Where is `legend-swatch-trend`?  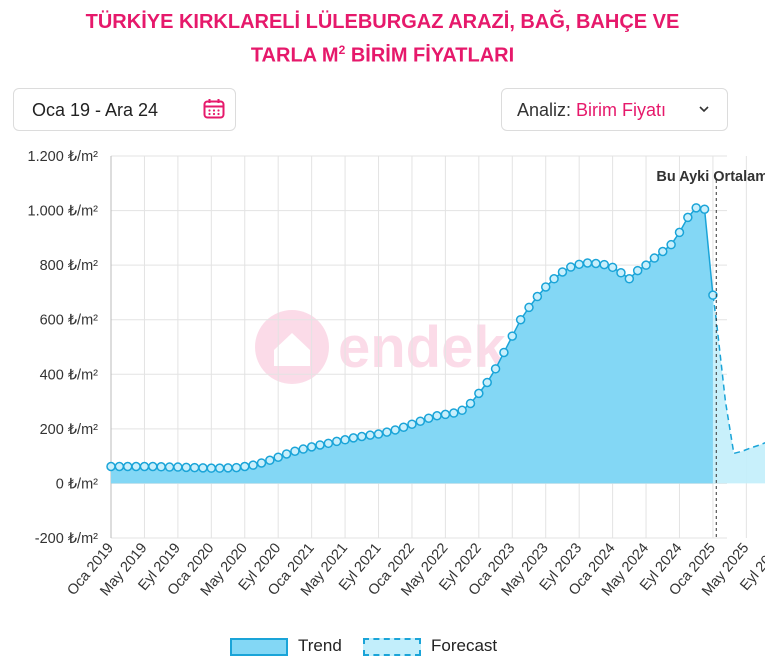 legend-swatch-trend is located at coordinates (259, 646).